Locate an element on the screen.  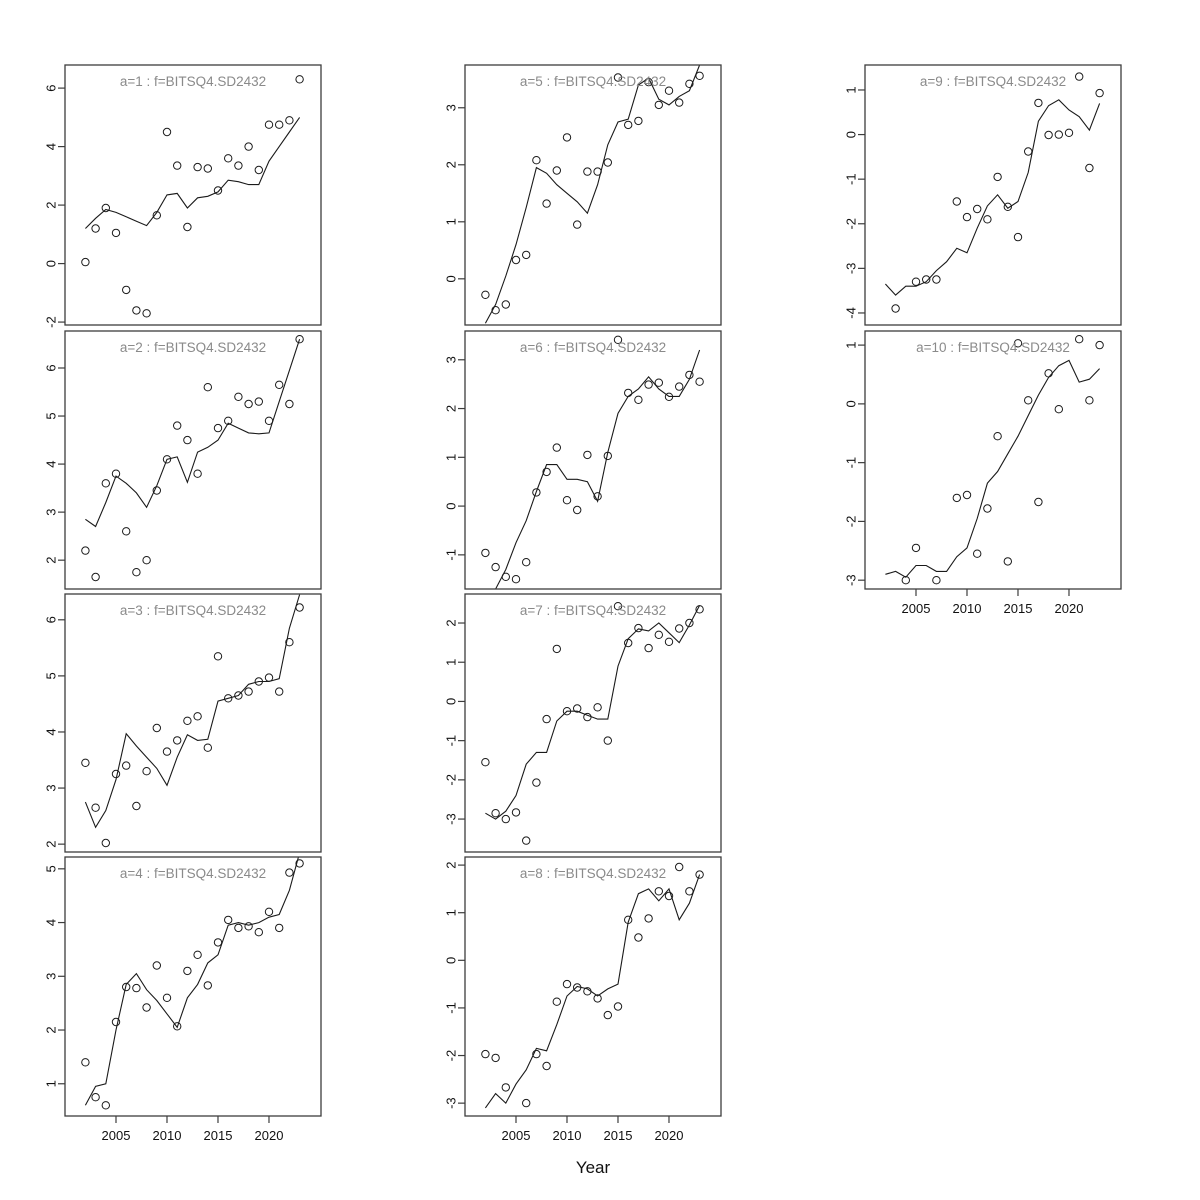
panel-box-a8 is located at coordinates (593, 986).